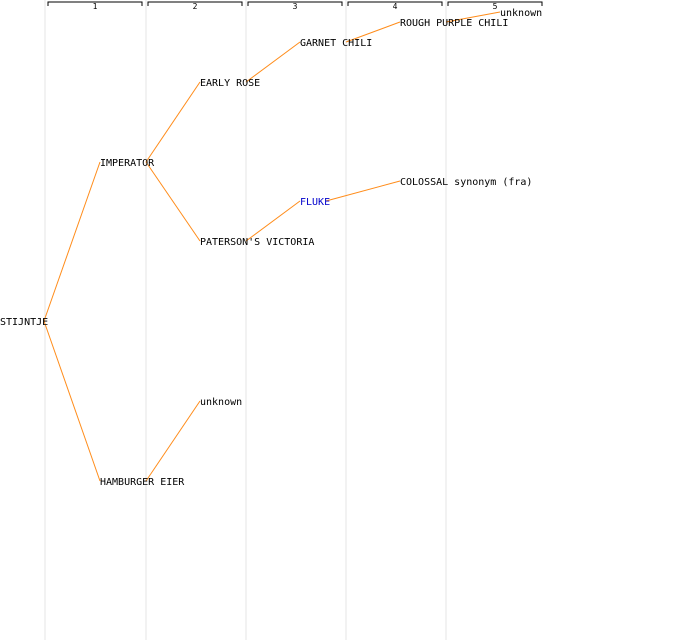 Image resolution: width=700 pixels, height=640 pixels. Describe the element at coordinates (454, 23) in the screenshot. I see `variety-label: ROUGH PURPLE CHILI` at that location.